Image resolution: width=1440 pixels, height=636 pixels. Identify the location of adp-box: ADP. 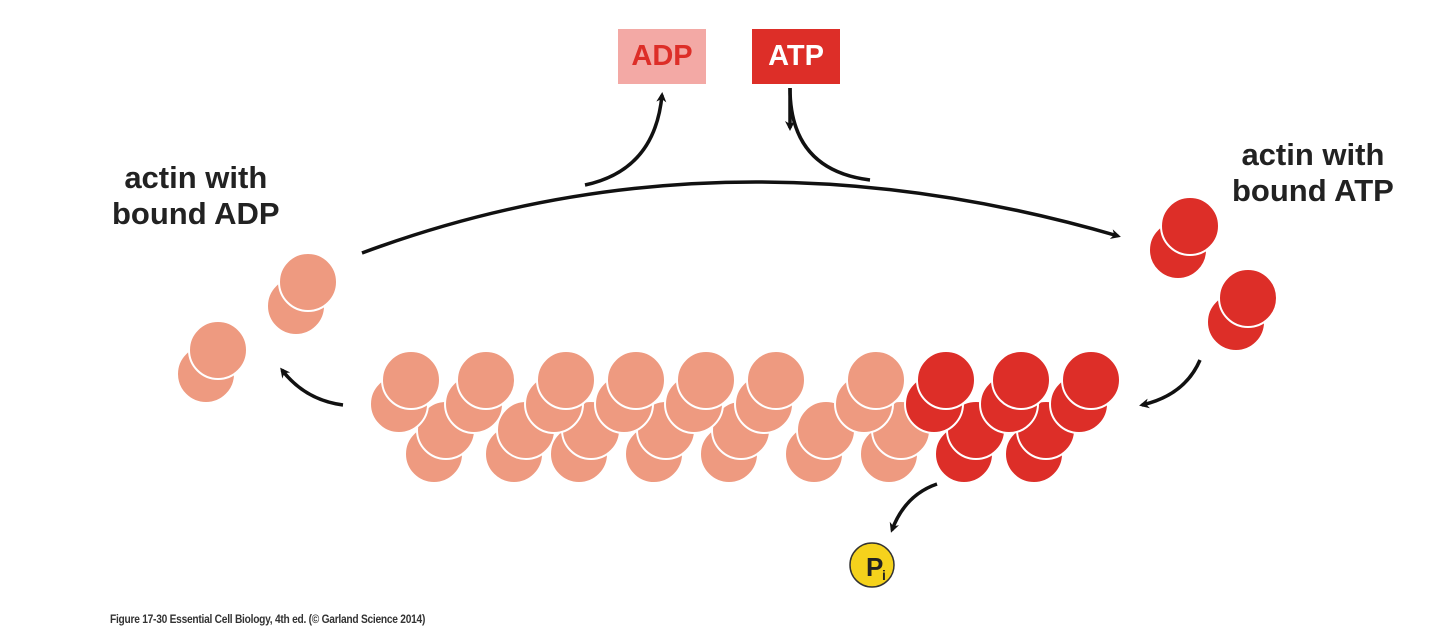
(662, 56).